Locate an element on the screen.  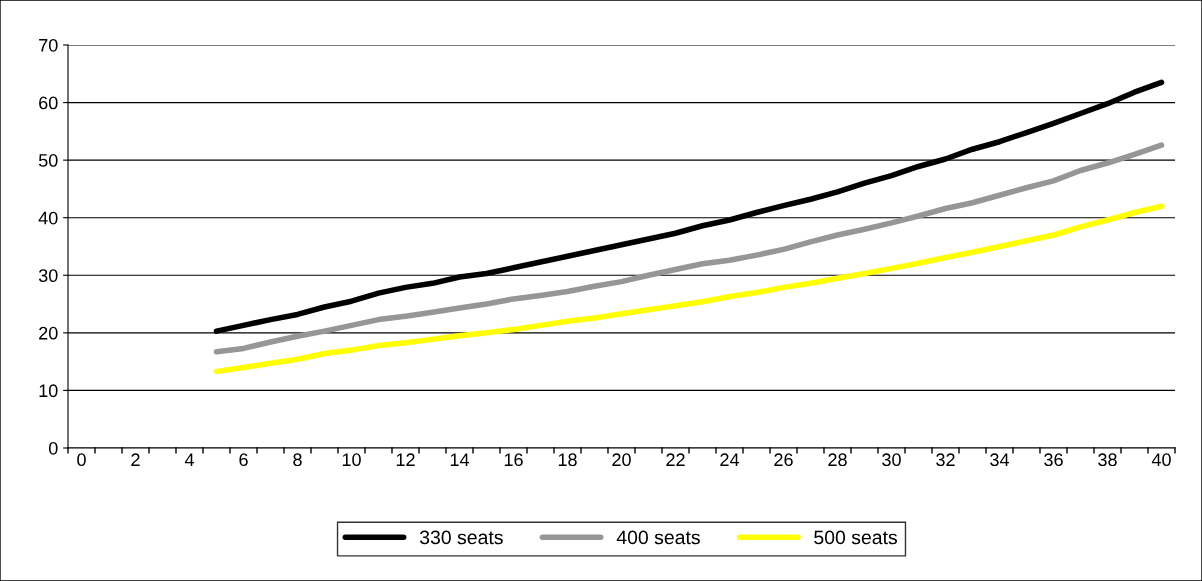
legend-label: 500 seats is located at coordinates (855, 537).